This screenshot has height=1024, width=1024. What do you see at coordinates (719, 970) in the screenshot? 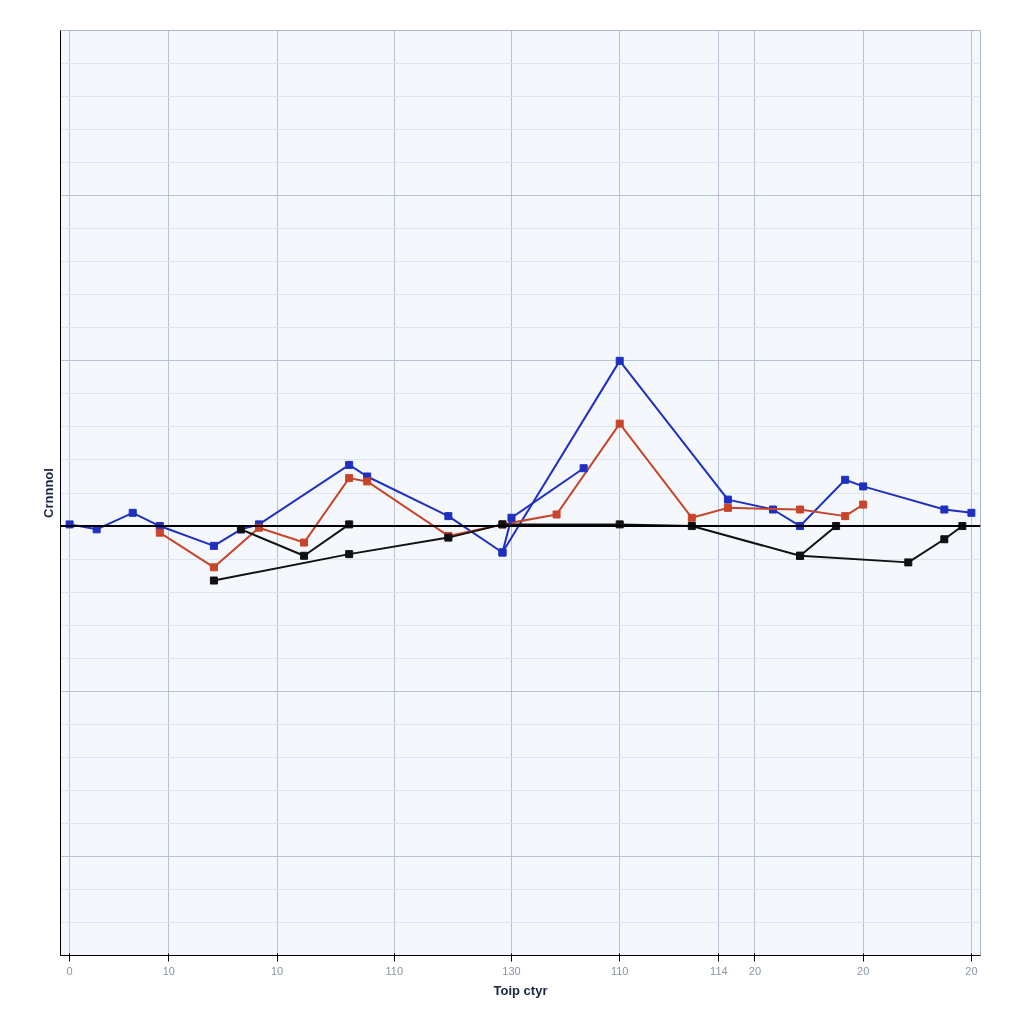
I see `x-tick-label: 114` at bounding box center [719, 970].